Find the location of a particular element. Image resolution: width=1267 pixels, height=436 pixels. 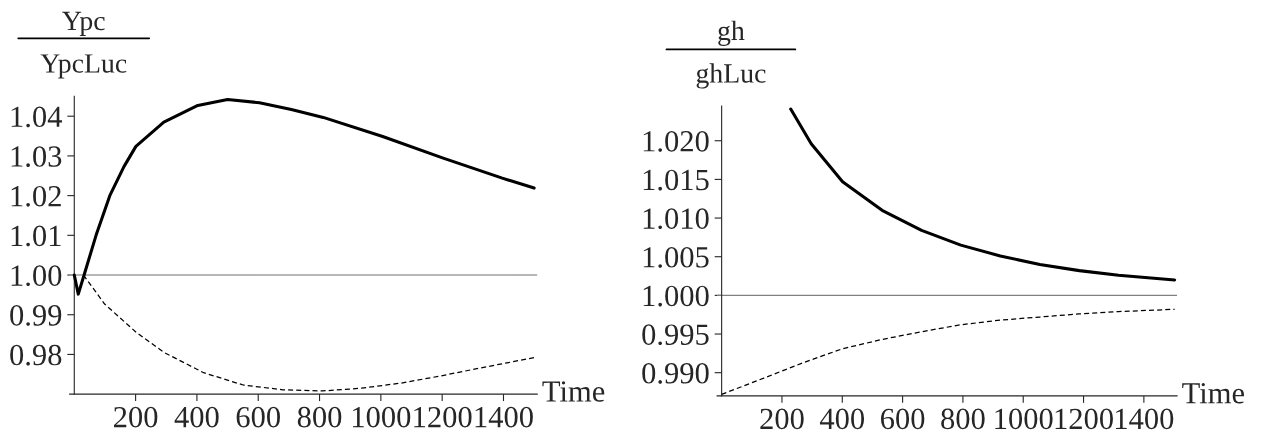

y-tick-label: 0.98 is located at coordinates (36, 355).